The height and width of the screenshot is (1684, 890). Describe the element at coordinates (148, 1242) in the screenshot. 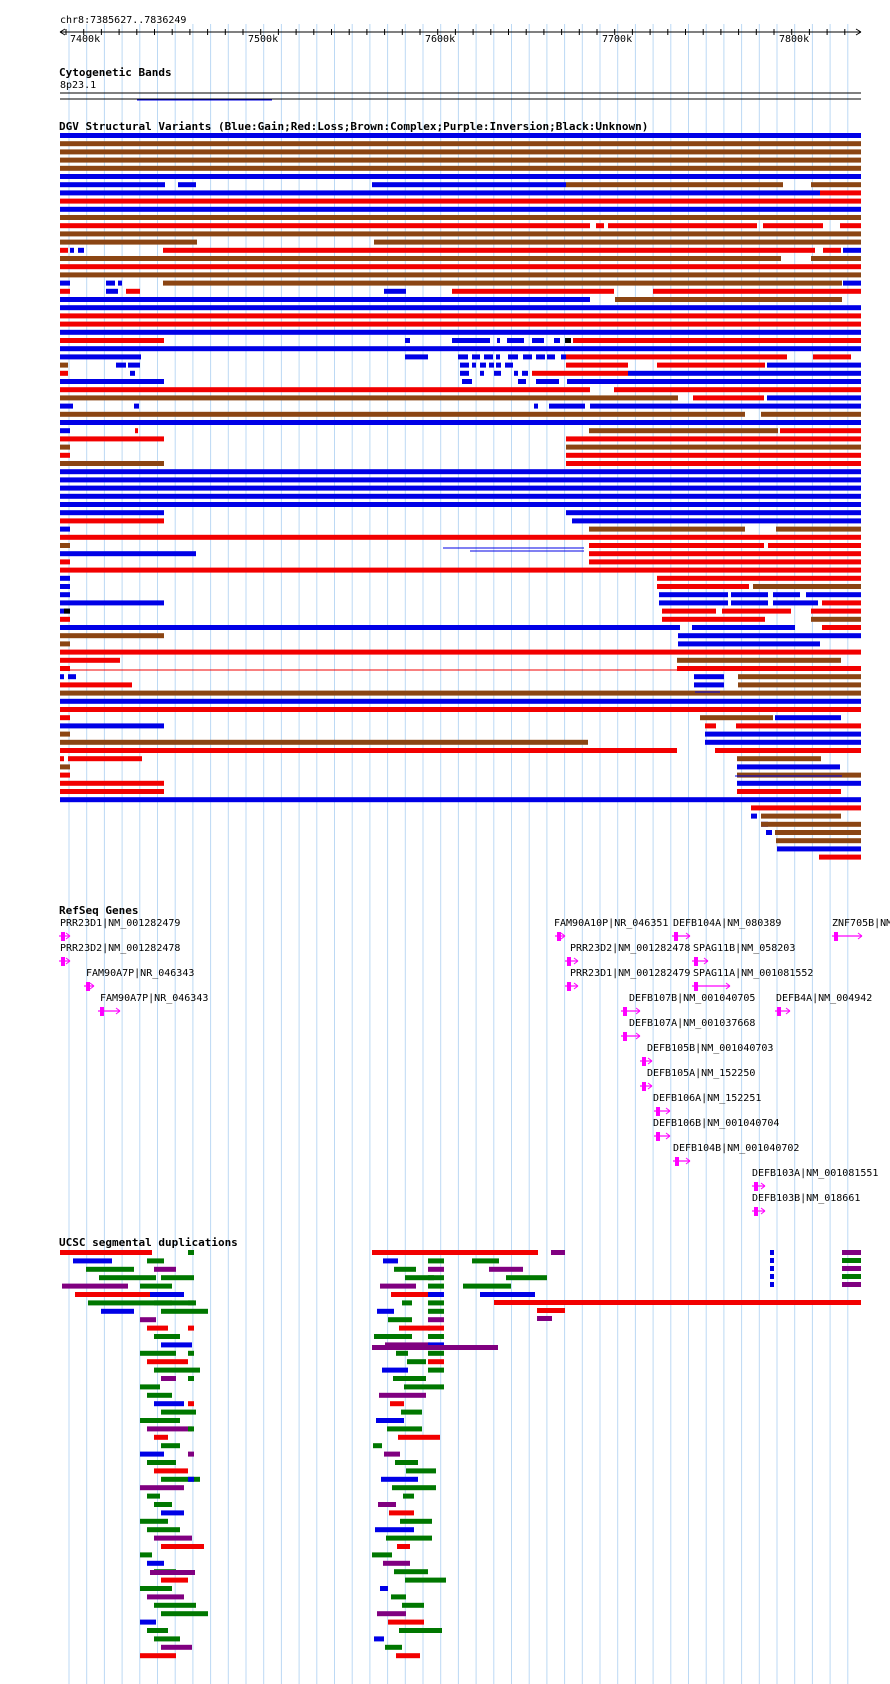

I see `segdup-track-title: UCSC segmental duplications` at that location.